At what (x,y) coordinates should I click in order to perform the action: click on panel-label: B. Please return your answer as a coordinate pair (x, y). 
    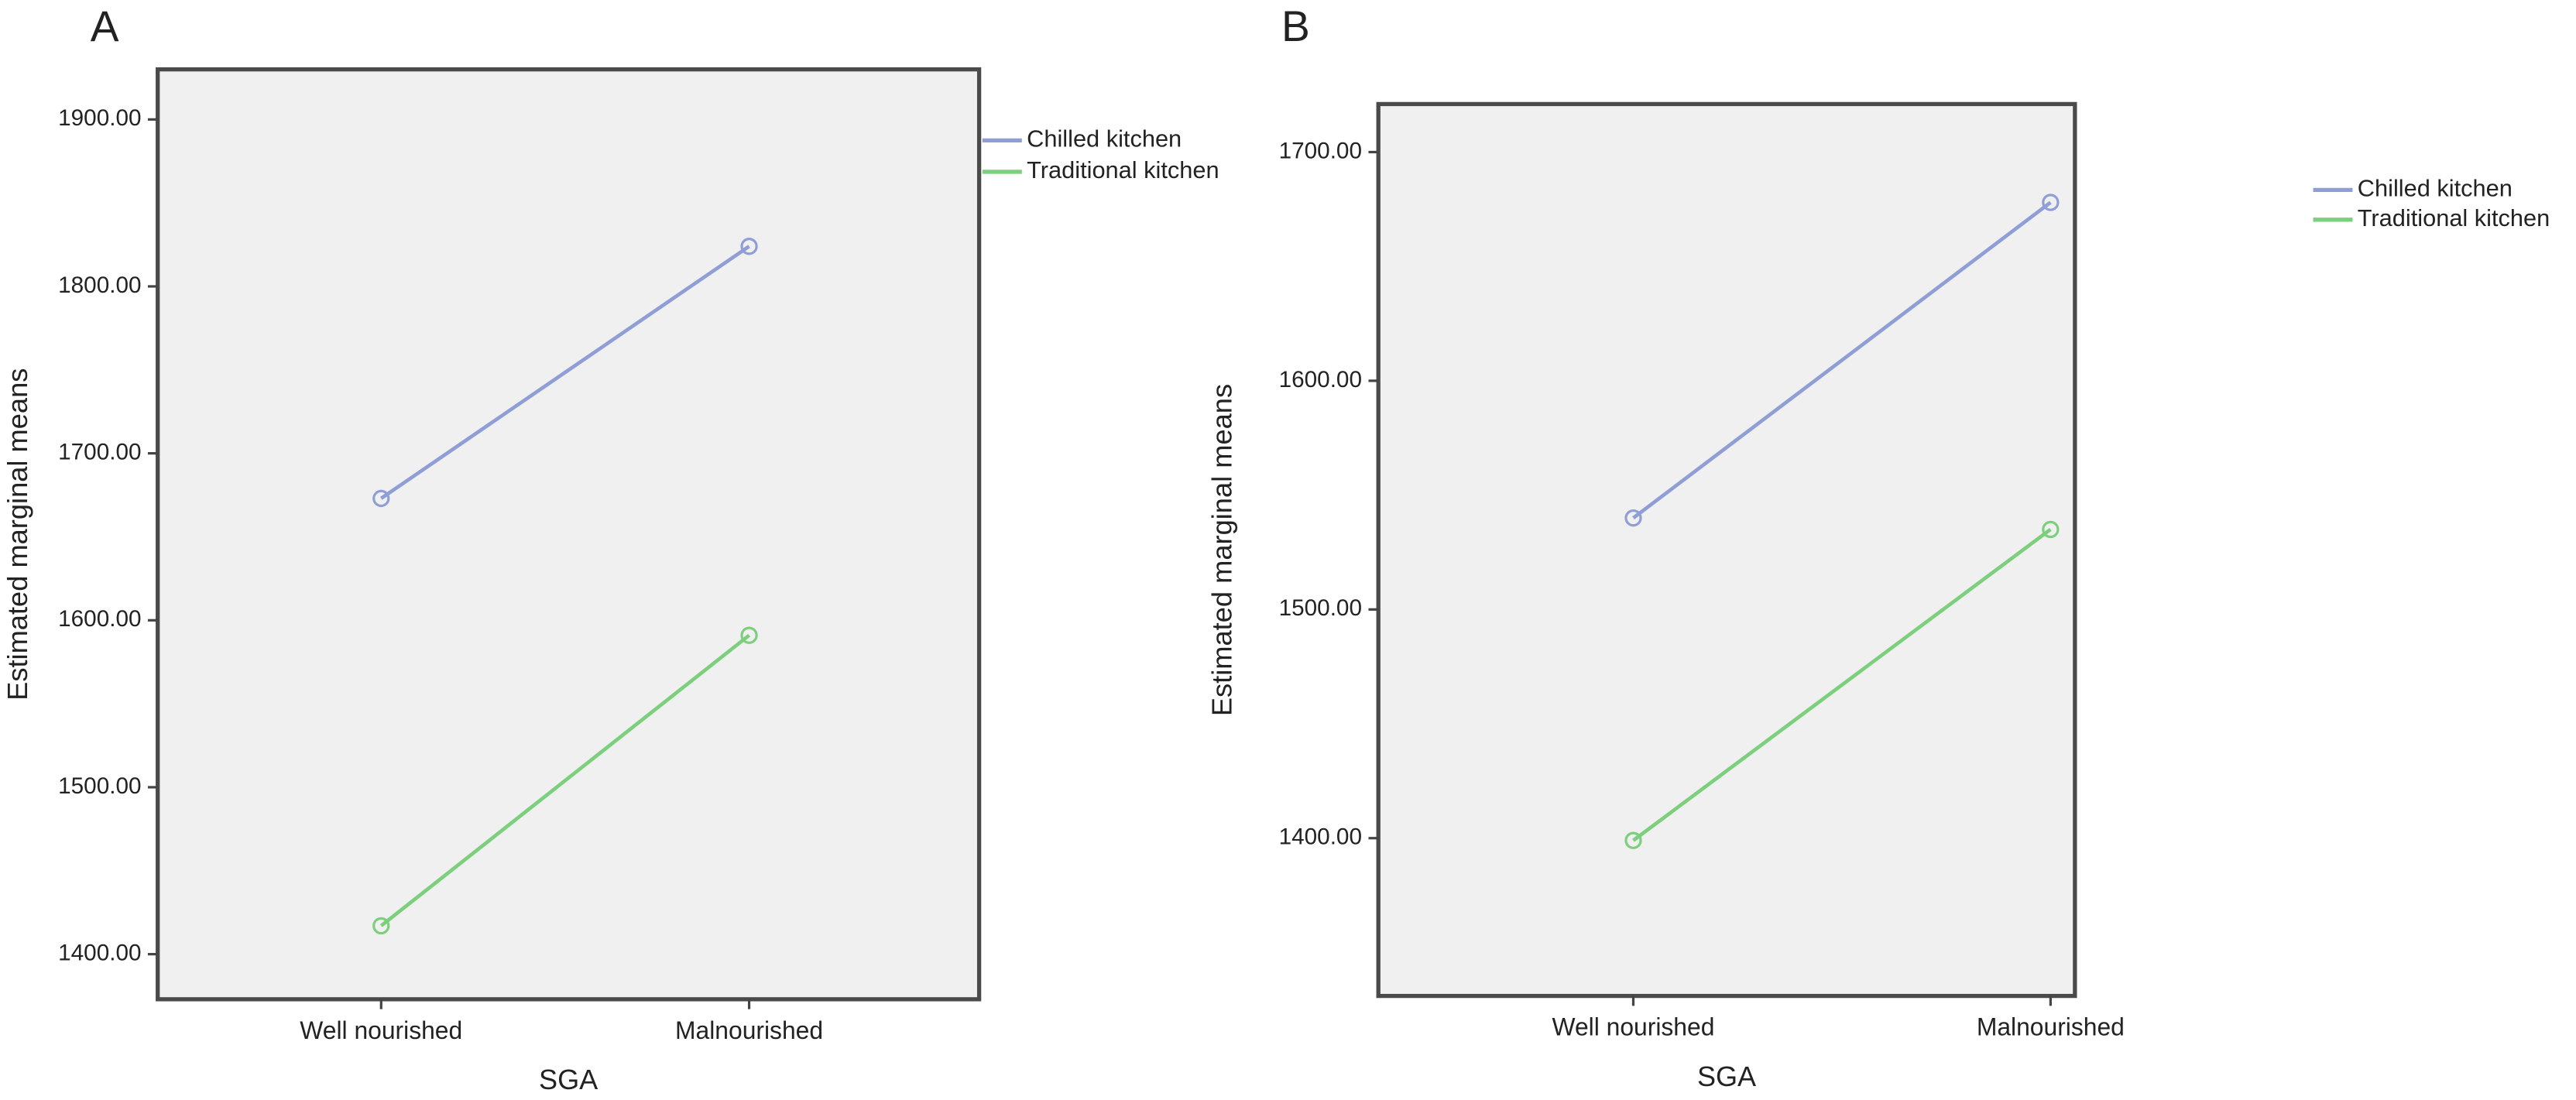
    Looking at the image, I should click on (1295, 26).